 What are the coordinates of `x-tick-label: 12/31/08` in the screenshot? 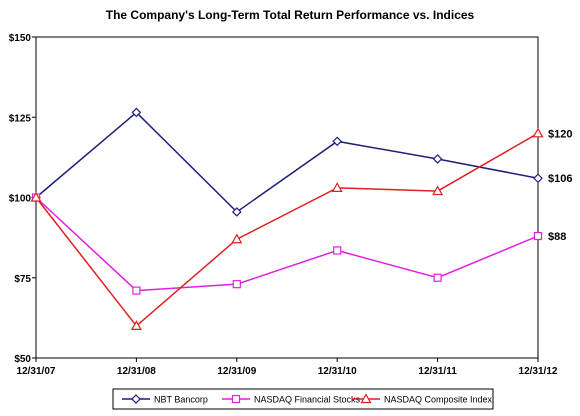 It's located at (136, 371).